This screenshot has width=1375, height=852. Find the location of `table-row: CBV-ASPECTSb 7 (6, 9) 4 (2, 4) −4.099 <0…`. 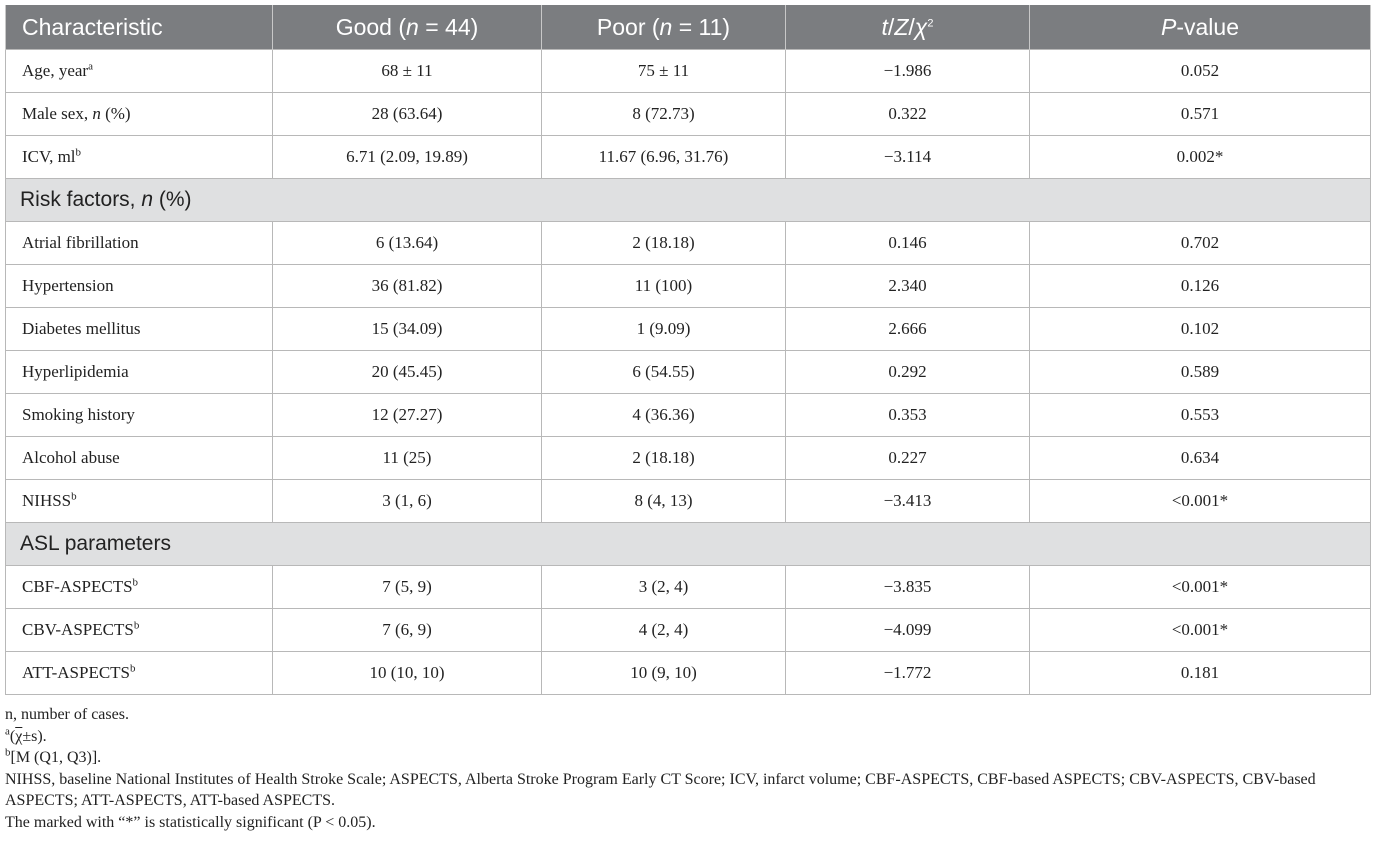

table-row: CBV-ASPECTSb 7 (6, 9) 4 (2, 4) −4.099 <0… is located at coordinates (688, 630).